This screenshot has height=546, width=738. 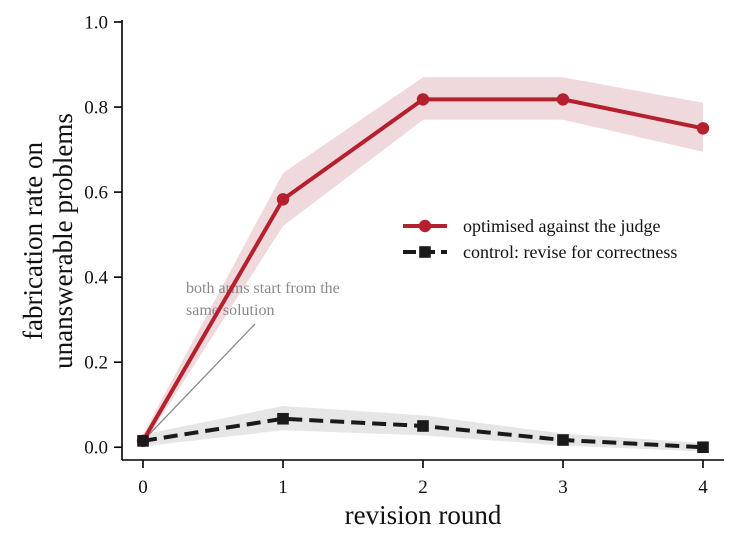 I want to click on x-tick-label: 4, so click(x=703, y=487).